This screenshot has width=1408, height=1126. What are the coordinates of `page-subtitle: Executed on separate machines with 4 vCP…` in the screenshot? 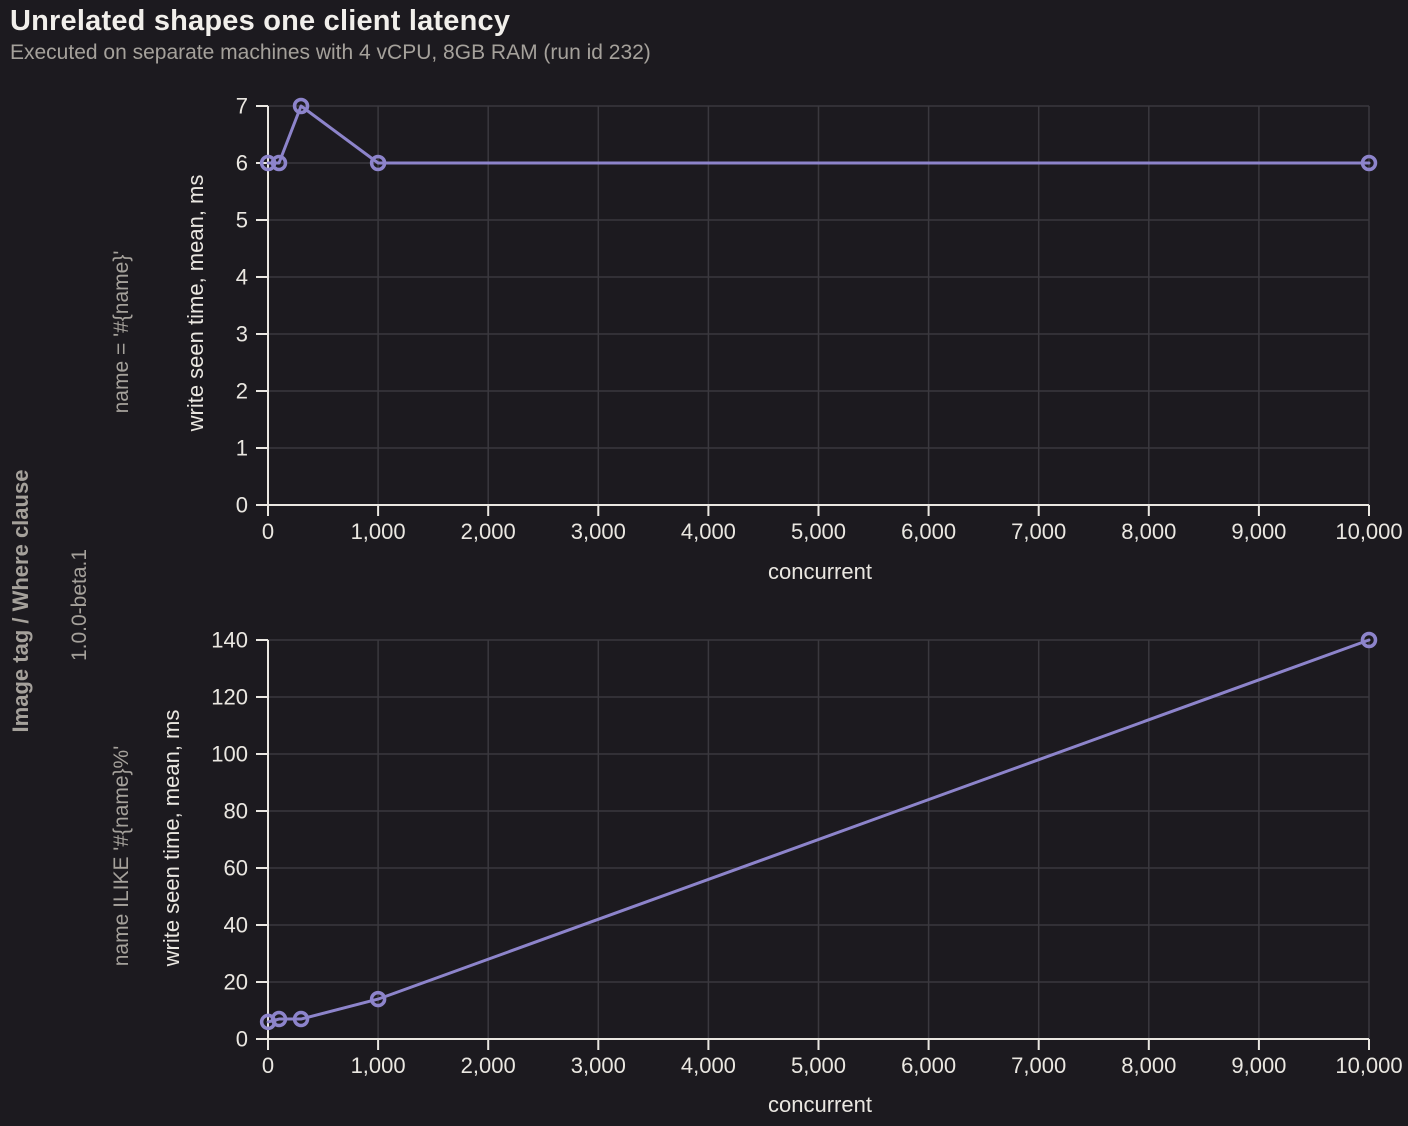 It's located at (330, 52).